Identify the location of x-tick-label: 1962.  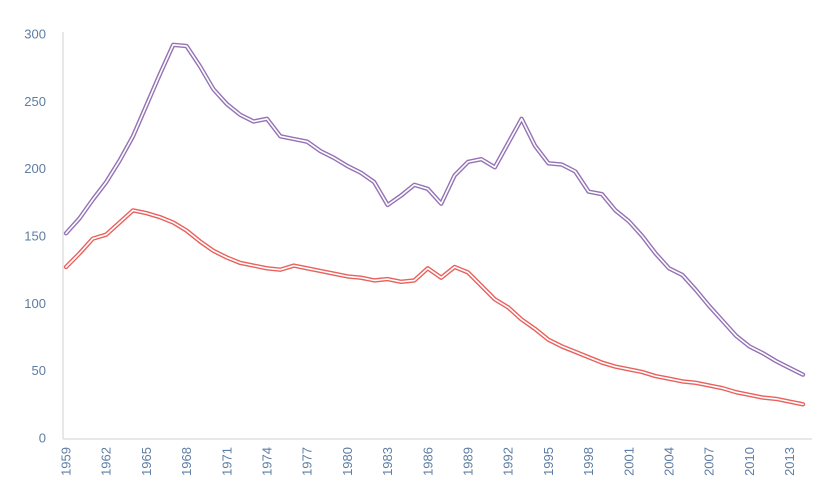
(106, 461).